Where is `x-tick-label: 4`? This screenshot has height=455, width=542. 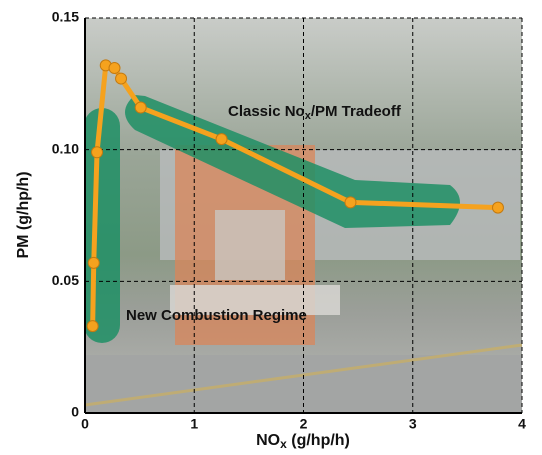
x-tick-label: 4 is located at coordinates (522, 424).